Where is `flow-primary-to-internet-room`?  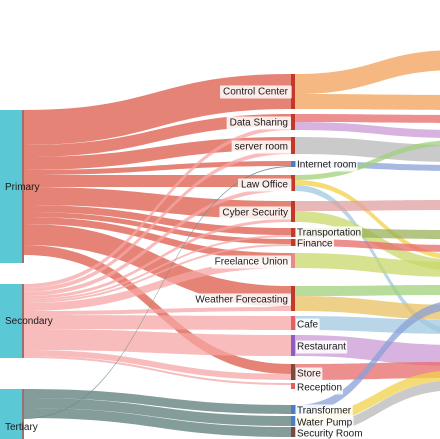 flow-primary-to-internet-room is located at coordinates (157, 168).